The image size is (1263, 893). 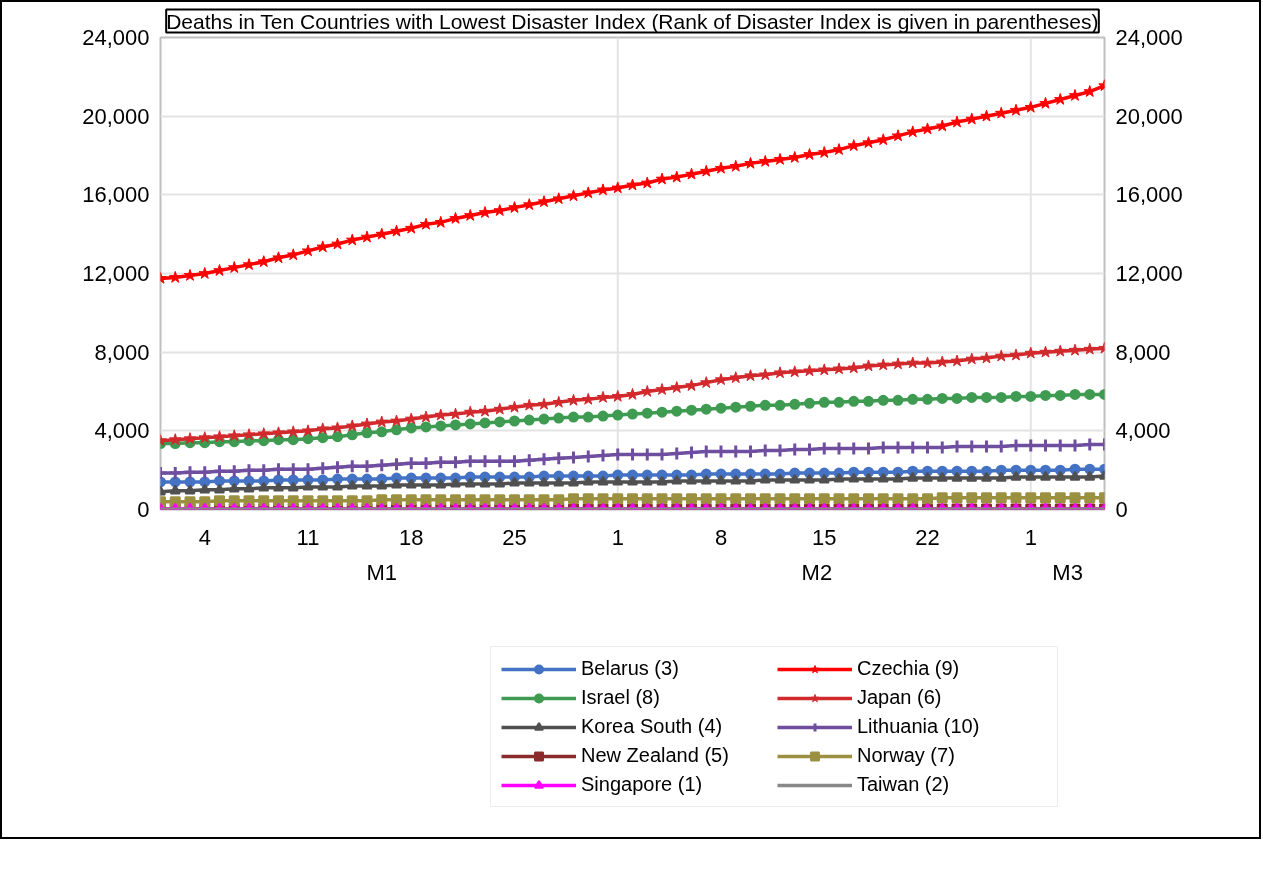 What do you see at coordinates (824, 537) in the screenshot?
I see `x-tick-label: 15` at bounding box center [824, 537].